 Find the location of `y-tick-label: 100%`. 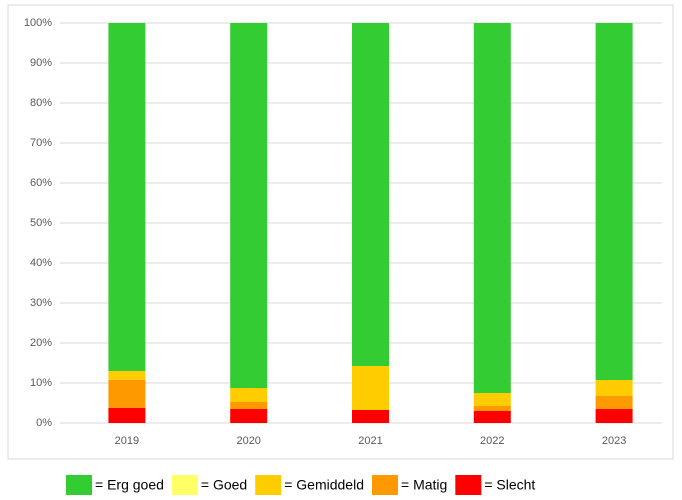

y-tick-label: 100% is located at coordinates (38, 23).